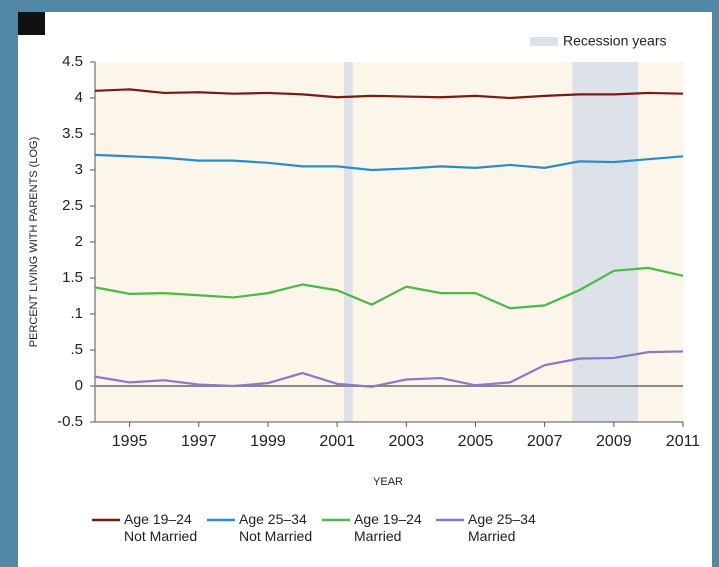 Image resolution: width=719 pixels, height=567 pixels. What do you see at coordinates (406, 441) in the screenshot?
I see `x-tick-label: 2003` at bounding box center [406, 441].